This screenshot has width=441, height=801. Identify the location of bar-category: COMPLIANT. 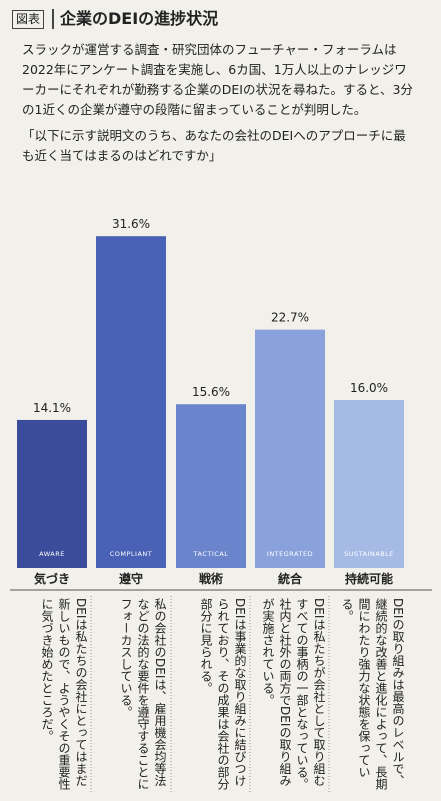
(131, 554).